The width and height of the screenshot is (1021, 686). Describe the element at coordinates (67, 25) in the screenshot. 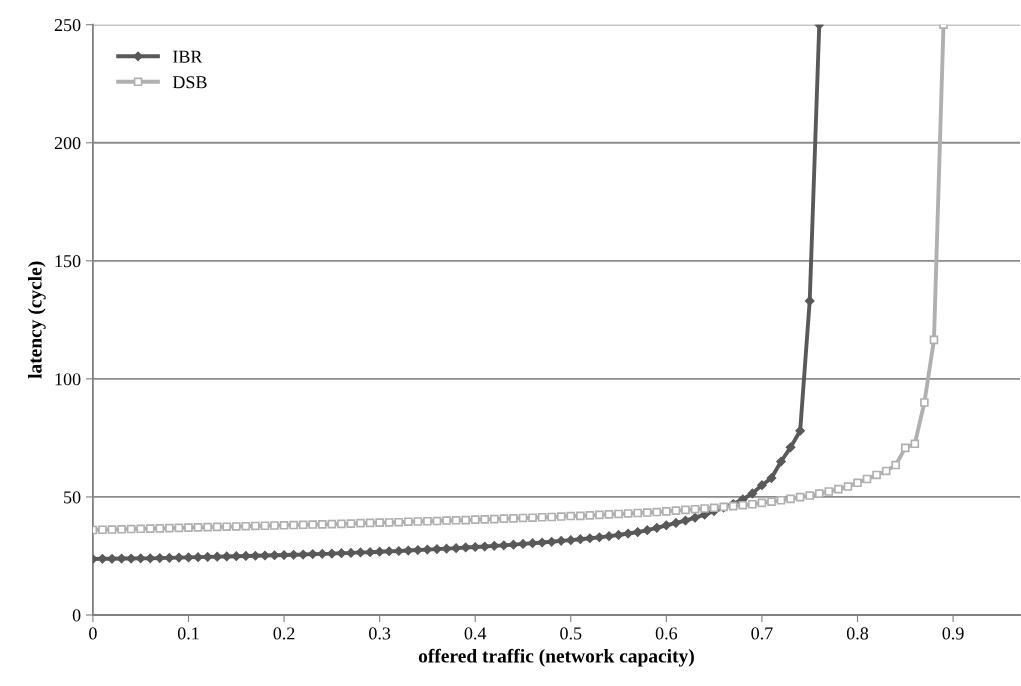

I see `y-tick-label: 250` at that location.